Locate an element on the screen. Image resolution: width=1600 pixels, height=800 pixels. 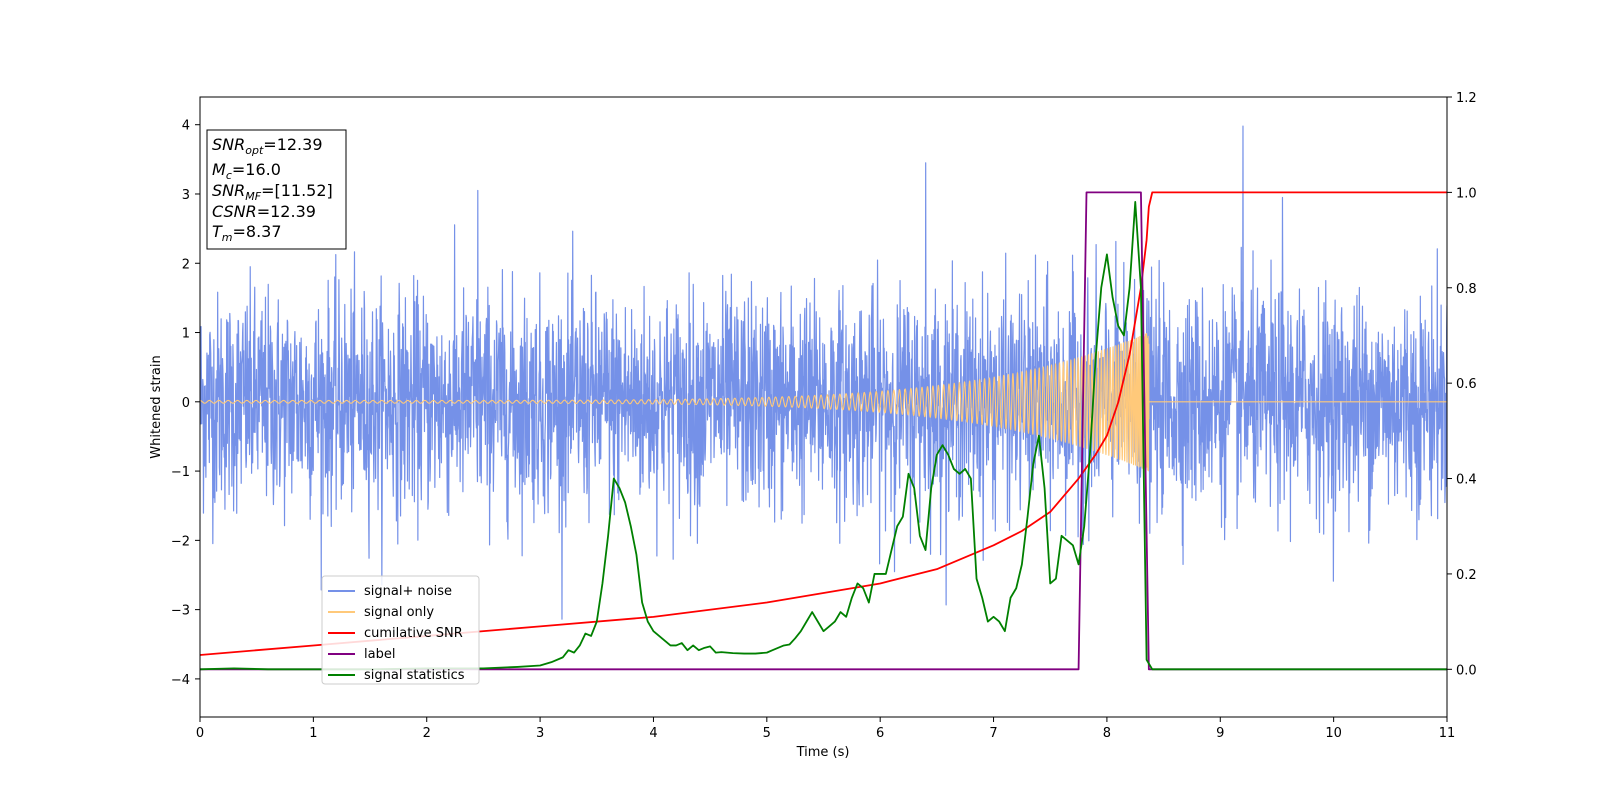
annotation-line: Mc=16.0 is located at coordinates (246, 171).